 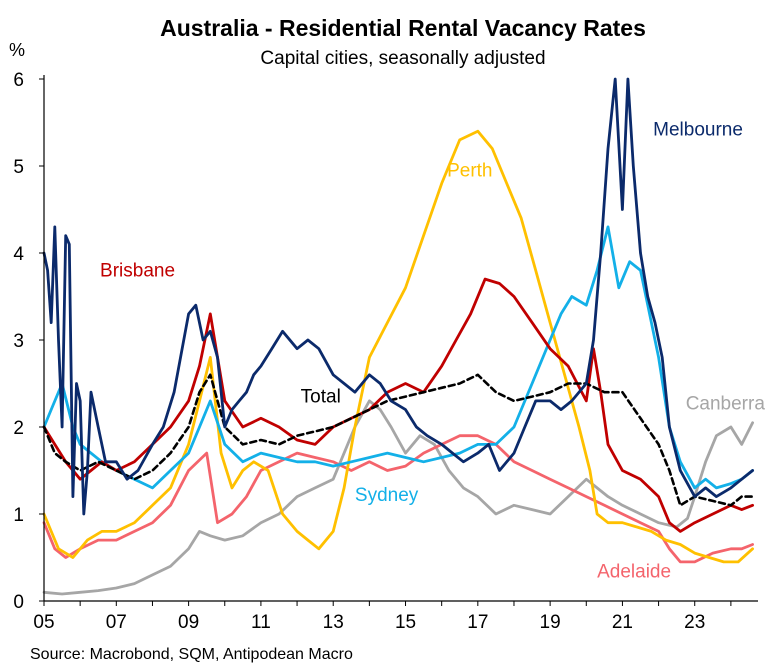 What do you see at coordinates (18, 428) in the screenshot?
I see `y-tick-label: 2` at bounding box center [18, 428].